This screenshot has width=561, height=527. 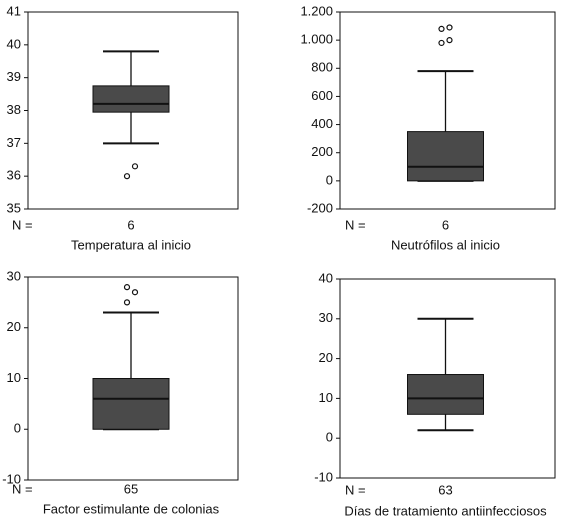 What do you see at coordinates (14, 142) in the screenshot?
I see `y-tick-label: 37` at bounding box center [14, 142].